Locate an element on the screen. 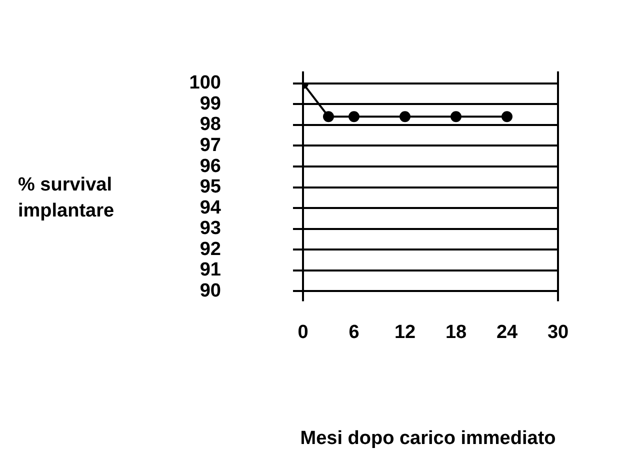 The image size is (641, 454). y-tick-label: 97 is located at coordinates (210, 145).